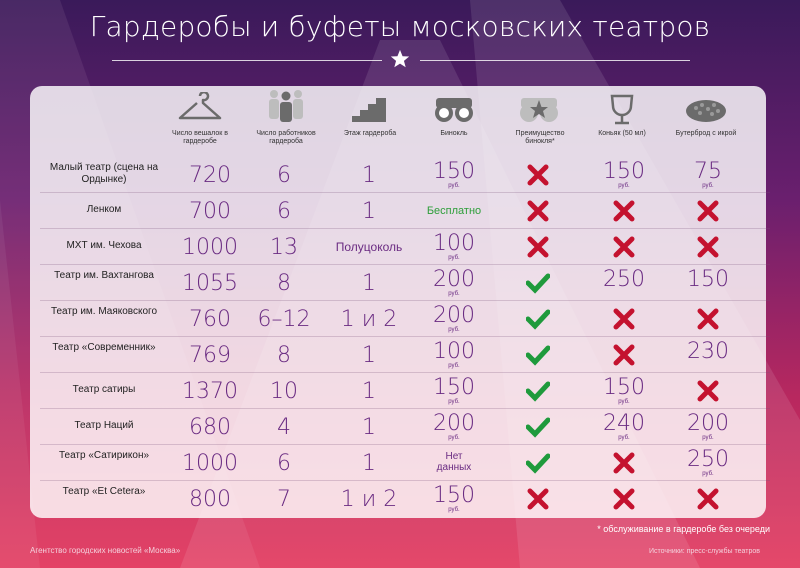 The width and height of the screenshot is (800, 568). I want to click on title-divider-left, so click(247, 60).